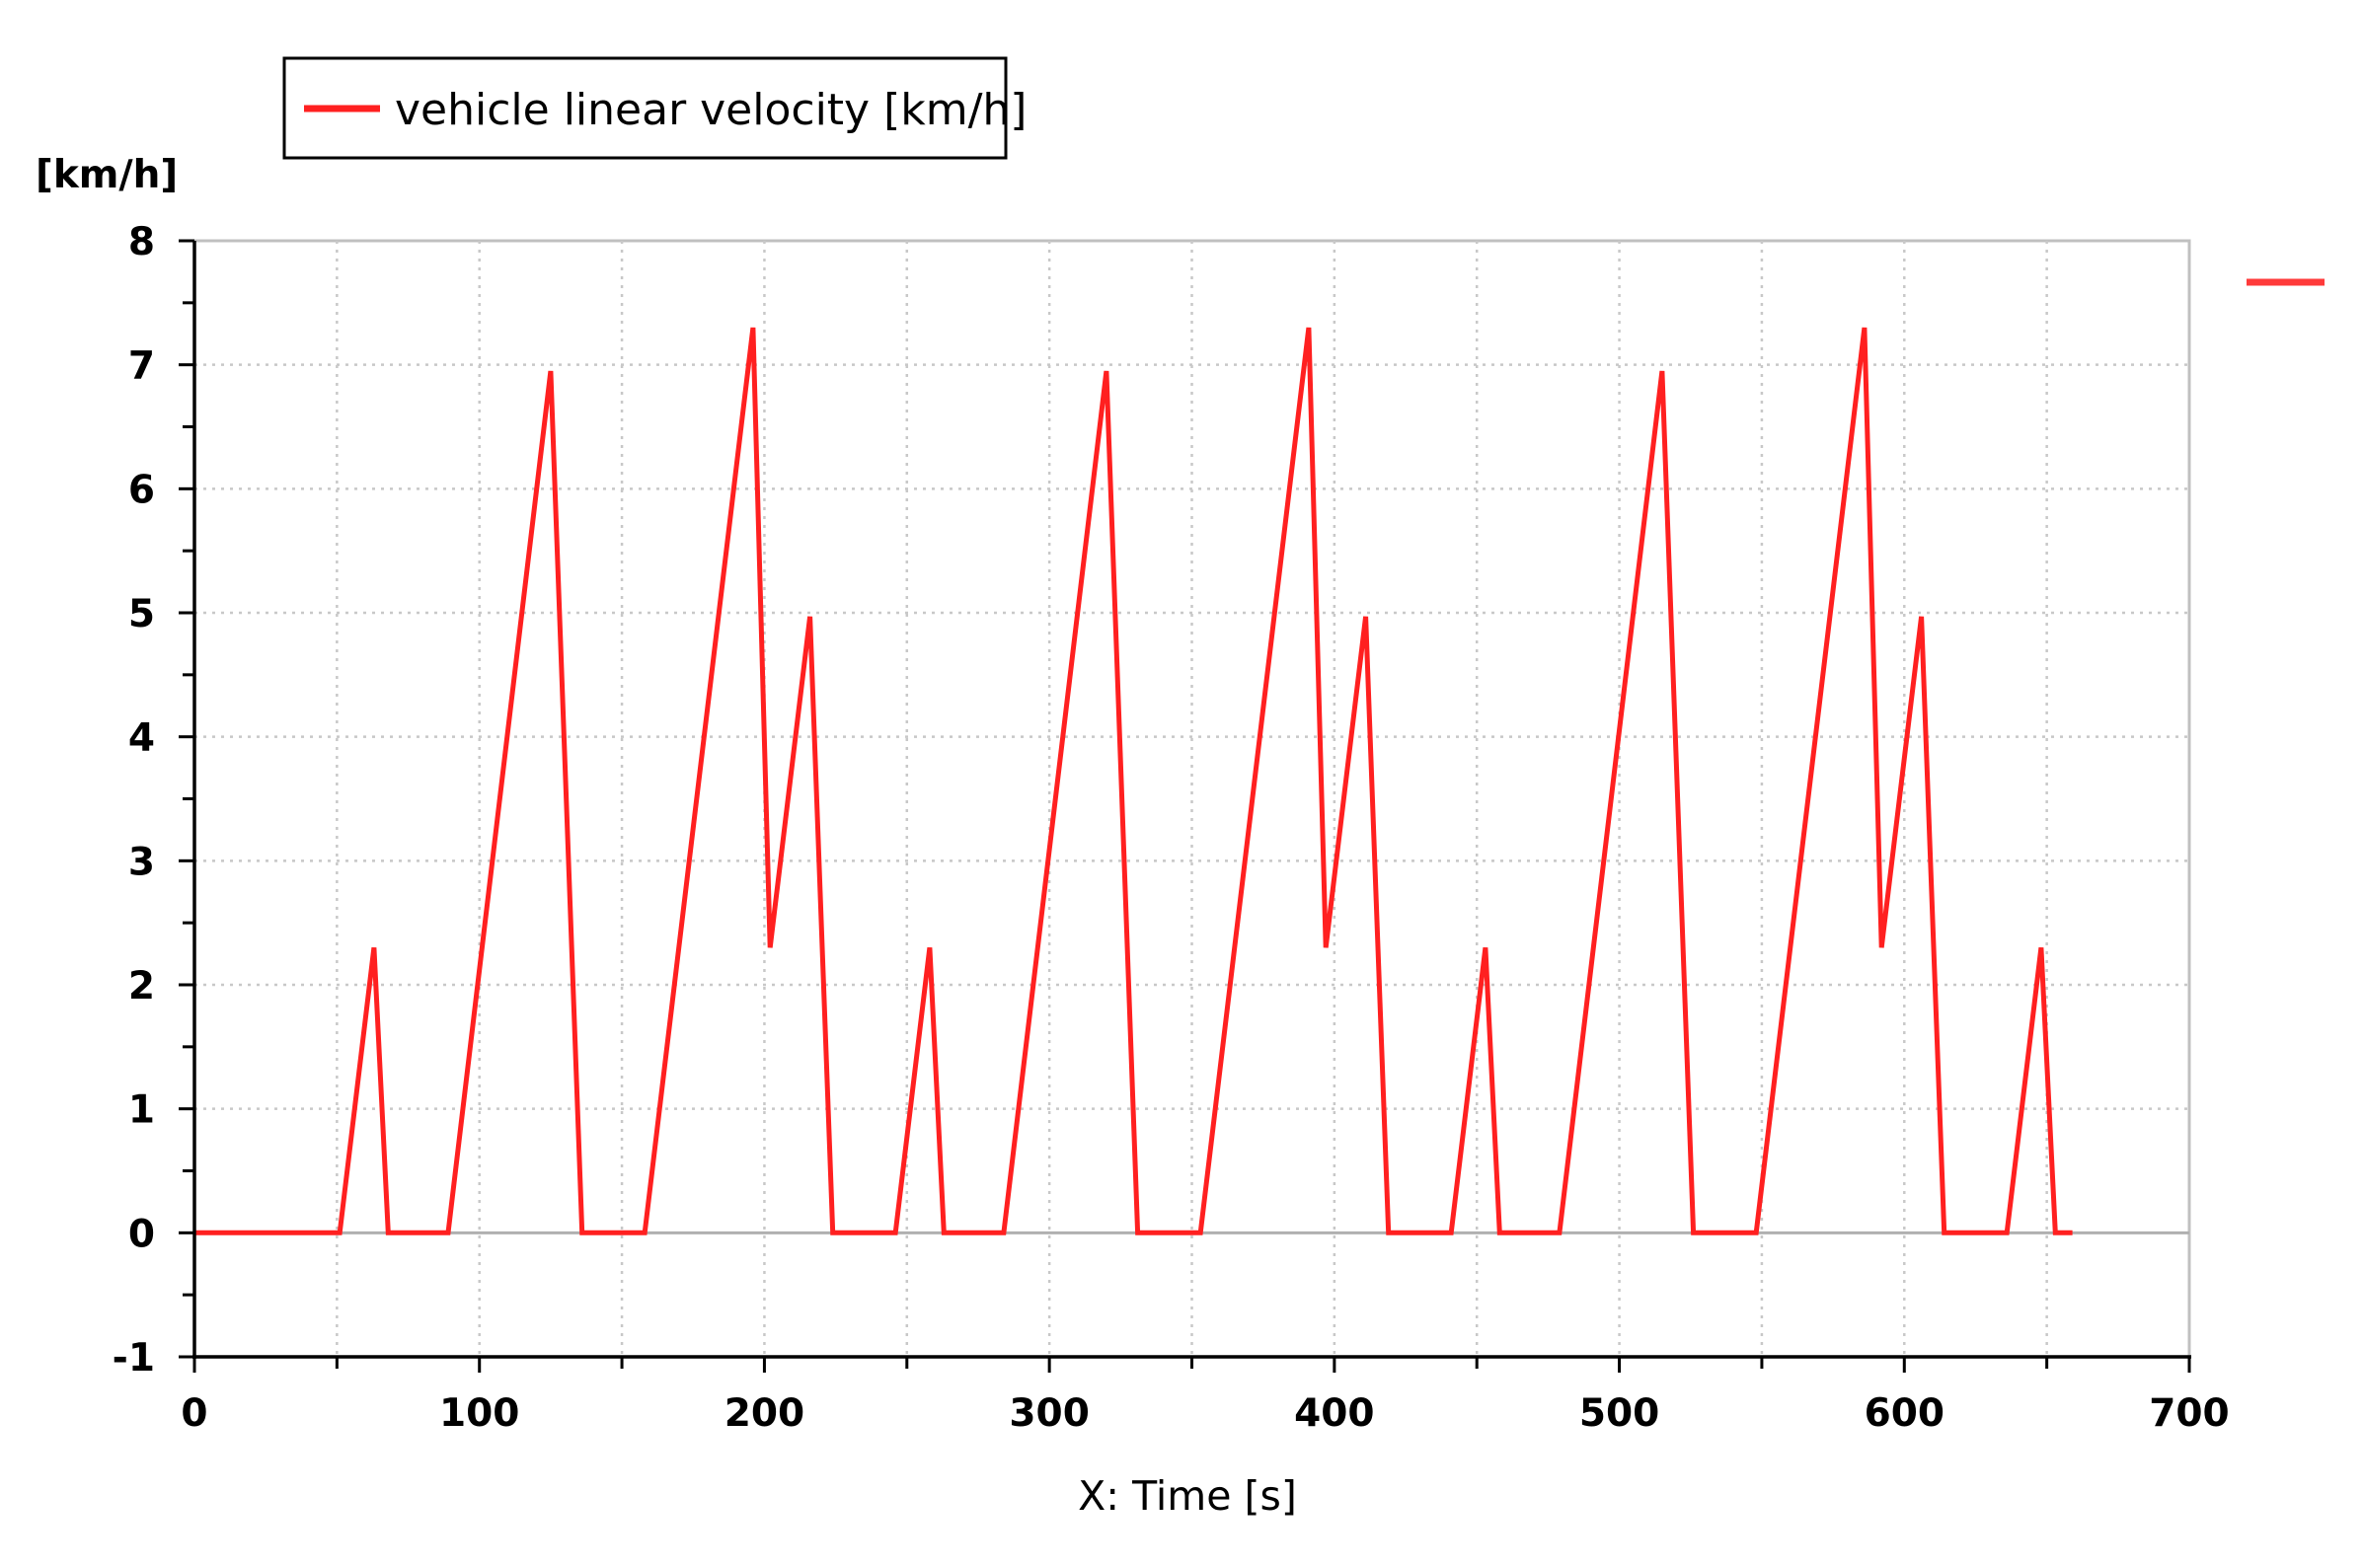 This screenshot has height=1568, width=2364. I want to click on legend-box, so click(645, 108).